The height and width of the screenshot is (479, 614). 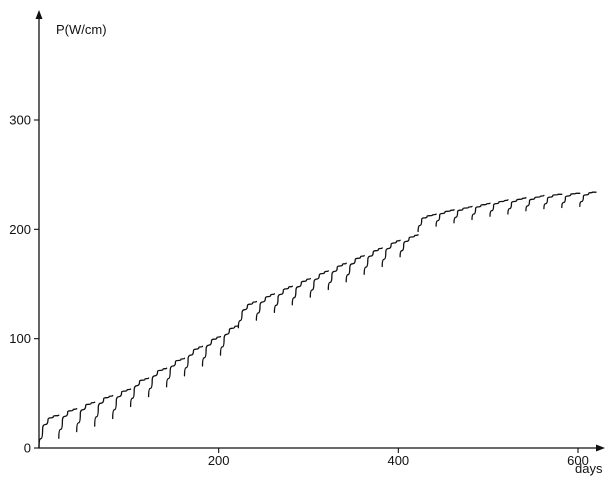 I want to click on x-ticks: 200 400 600, so click(x=398, y=458).